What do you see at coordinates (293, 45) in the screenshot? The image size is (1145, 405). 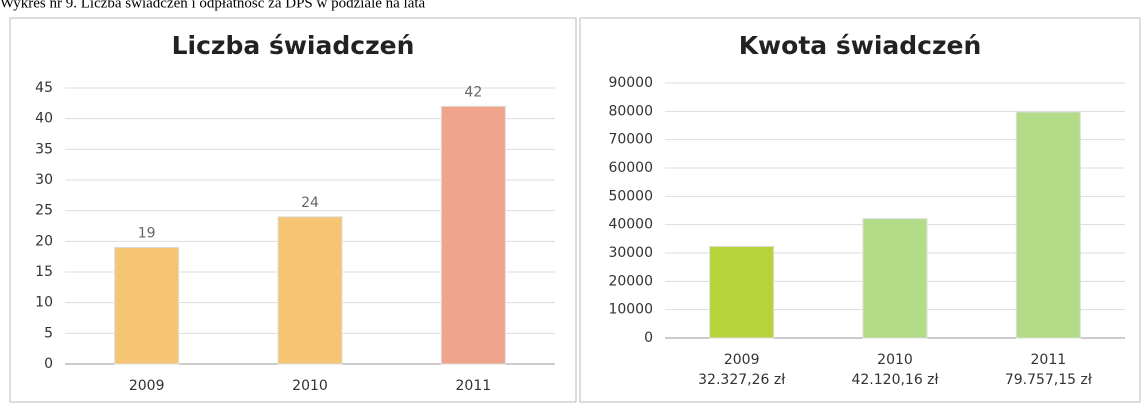 I see `chart-title: Liczba świadczeń` at bounding box center [293, 45].